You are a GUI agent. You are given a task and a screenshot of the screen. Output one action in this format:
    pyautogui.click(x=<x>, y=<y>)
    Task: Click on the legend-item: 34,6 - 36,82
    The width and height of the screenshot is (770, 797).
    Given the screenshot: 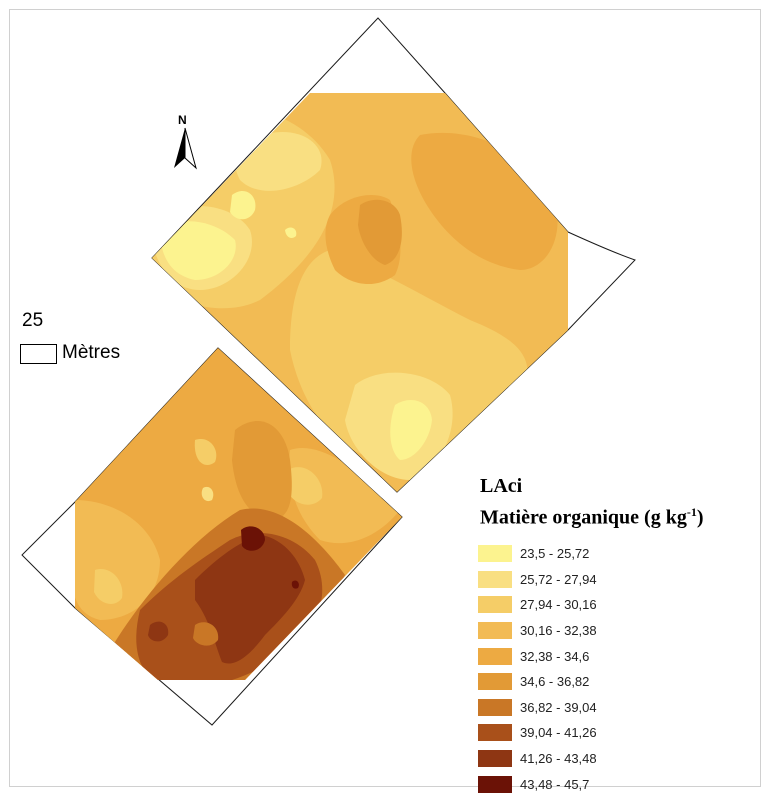 What is the action you would take?
    pyautogui.click(x=608, y=682)
    